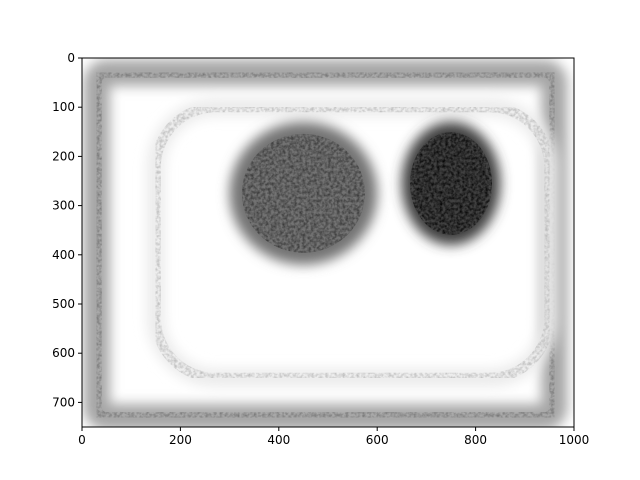  I want to click on x-tick-label: 400, so click(278, 440).